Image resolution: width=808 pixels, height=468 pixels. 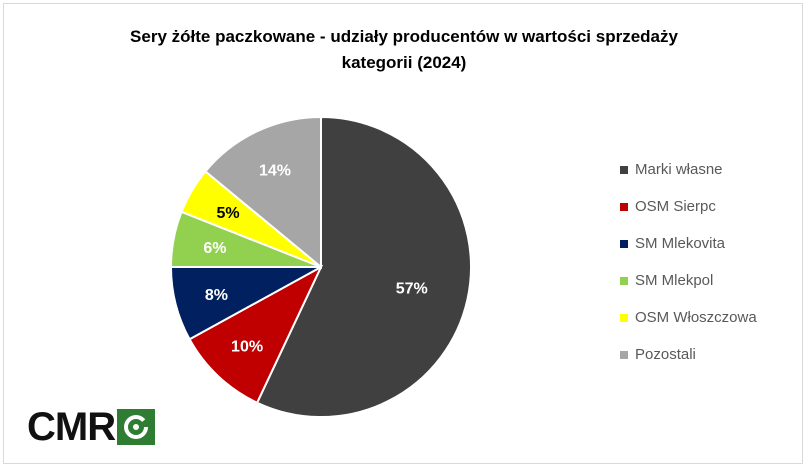 What do you see at coordinates (227, 213) in the screenshot?
I see `data-label: 5%` at bounding box center [227, 213].